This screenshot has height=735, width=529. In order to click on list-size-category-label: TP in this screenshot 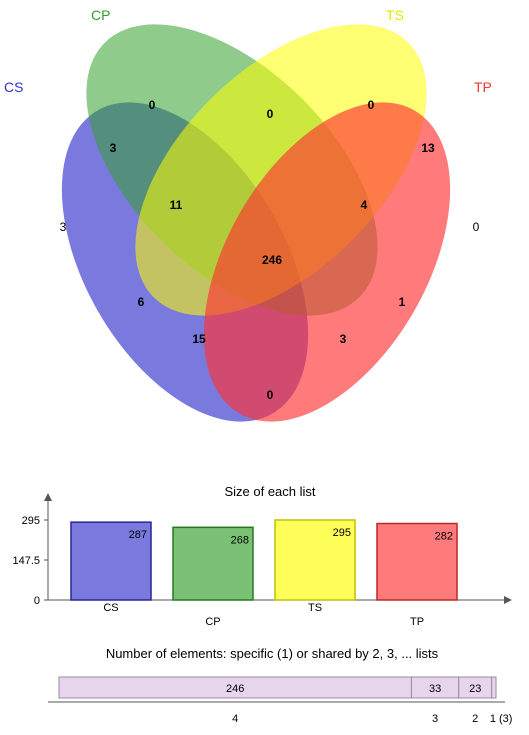, I will do `click(417, 622)`.